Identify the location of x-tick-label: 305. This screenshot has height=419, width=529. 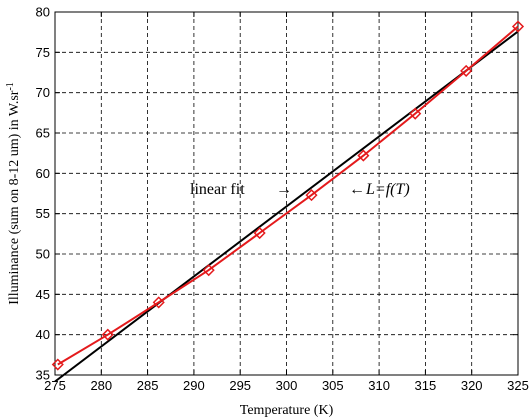
(333, 385).